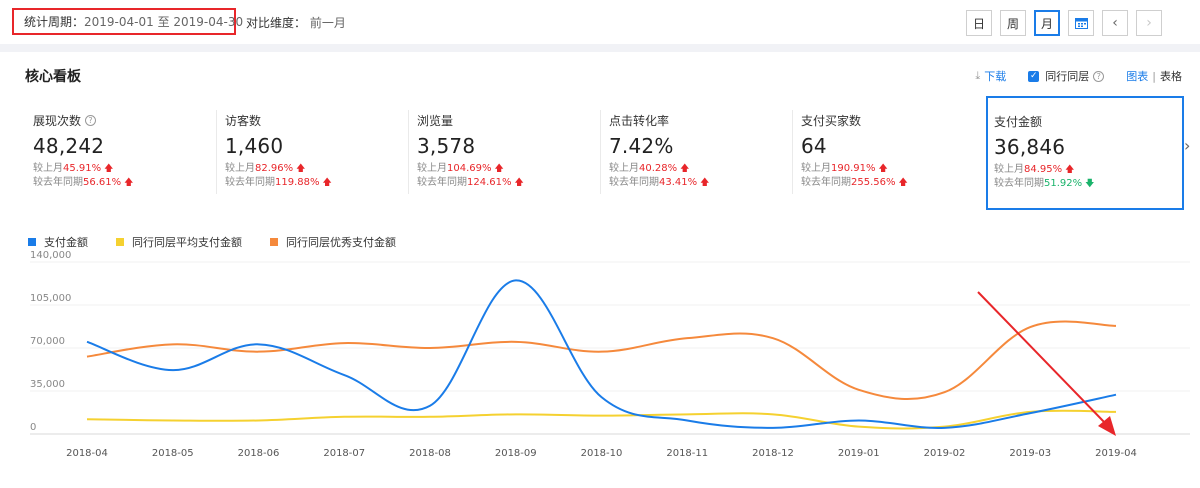  What do you see at coordinates (54, 22) in the screenshot?
I see `stat-period-label: 统计周期：` at bounding box center [54, 22].